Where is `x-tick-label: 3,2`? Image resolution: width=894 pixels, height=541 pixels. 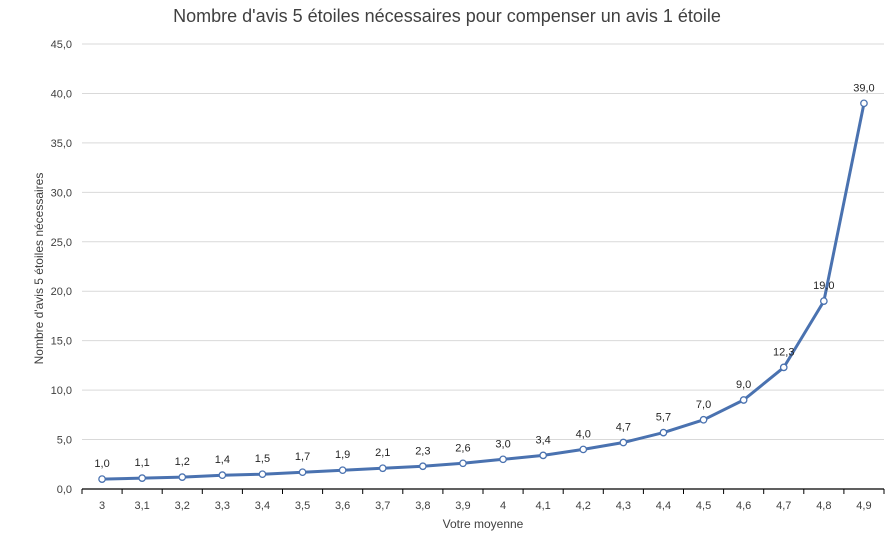 x-tick-label: 3,2 is located at coordinates (182, 506).